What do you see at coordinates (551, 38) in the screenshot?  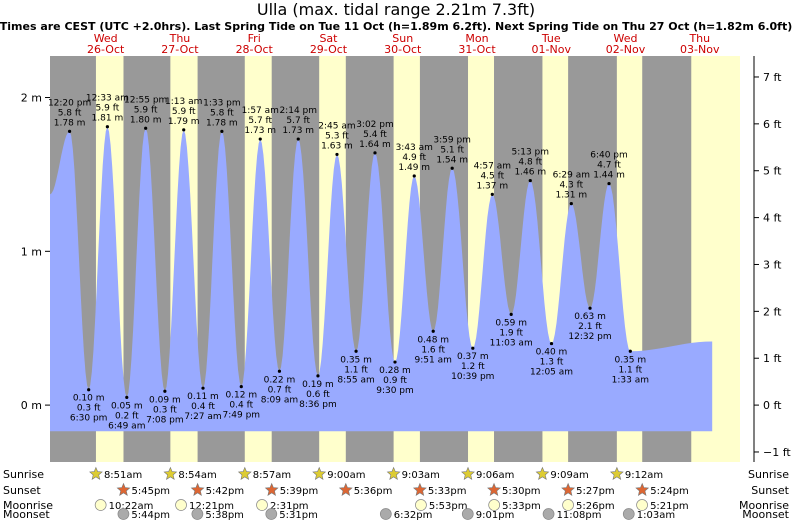 I see `day-name-label: Tue` at bounding box center [551, 38].